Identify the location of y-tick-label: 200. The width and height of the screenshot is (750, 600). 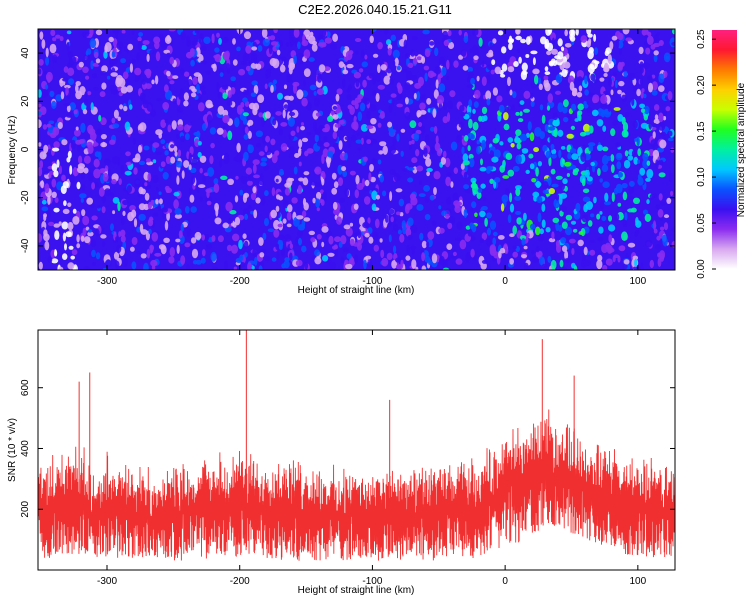
(25, 508).